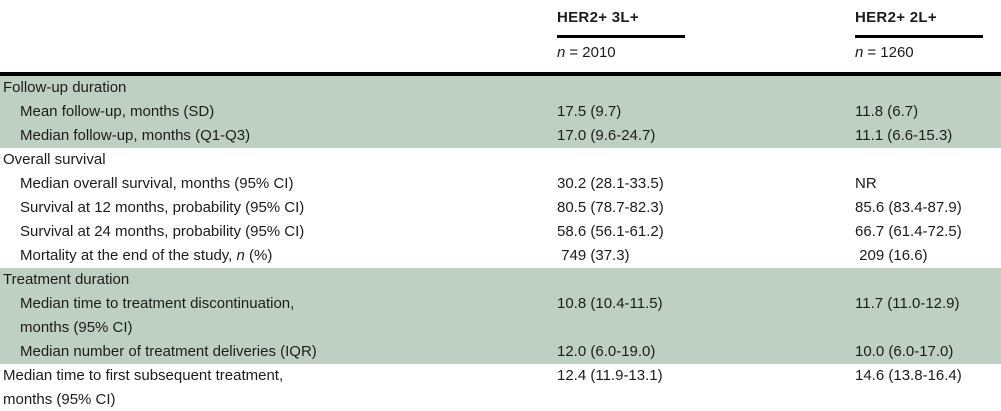 The image size is (1001, 411). Describe the element at coordinates (706, 36) in the screenshot. I see `column-header-her2-3l: HER2+ 3L+ n = 2010` at that location.